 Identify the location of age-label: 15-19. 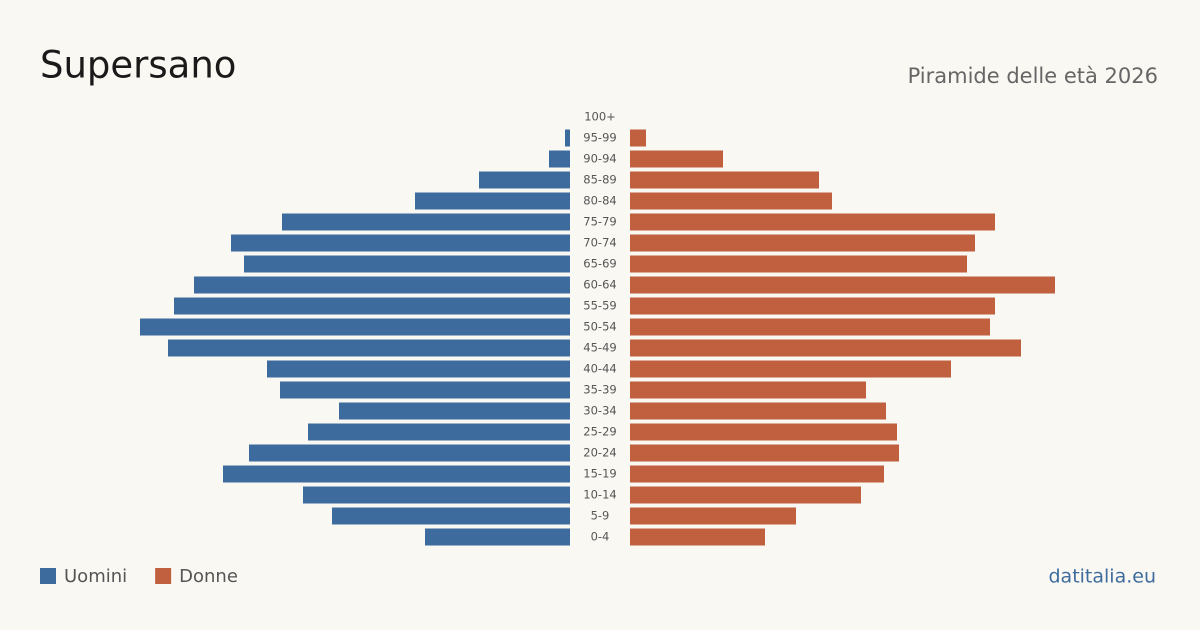
(599, 474).